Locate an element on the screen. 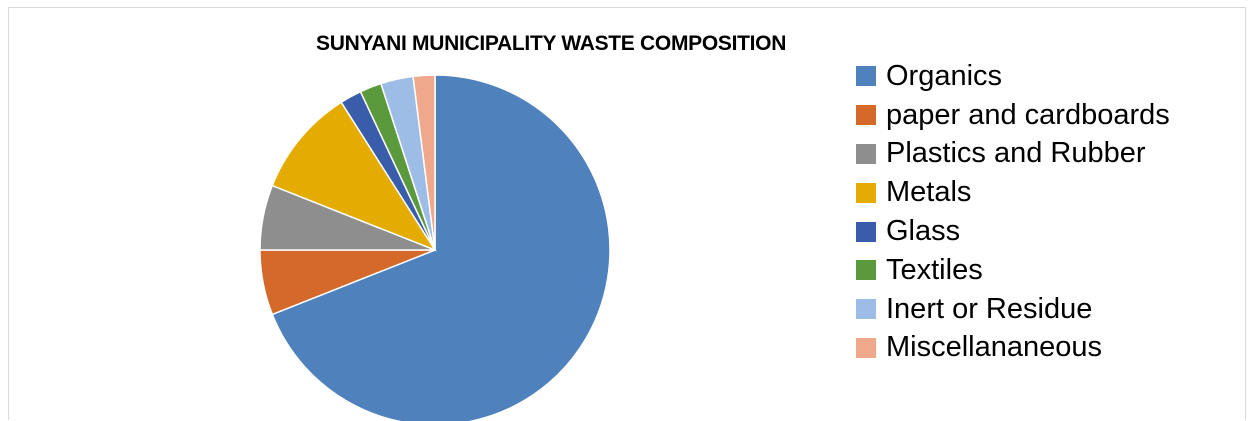  legend-item-plastics-and-rubber: Plastics and Rubber is located at coordinates (1013, 154).